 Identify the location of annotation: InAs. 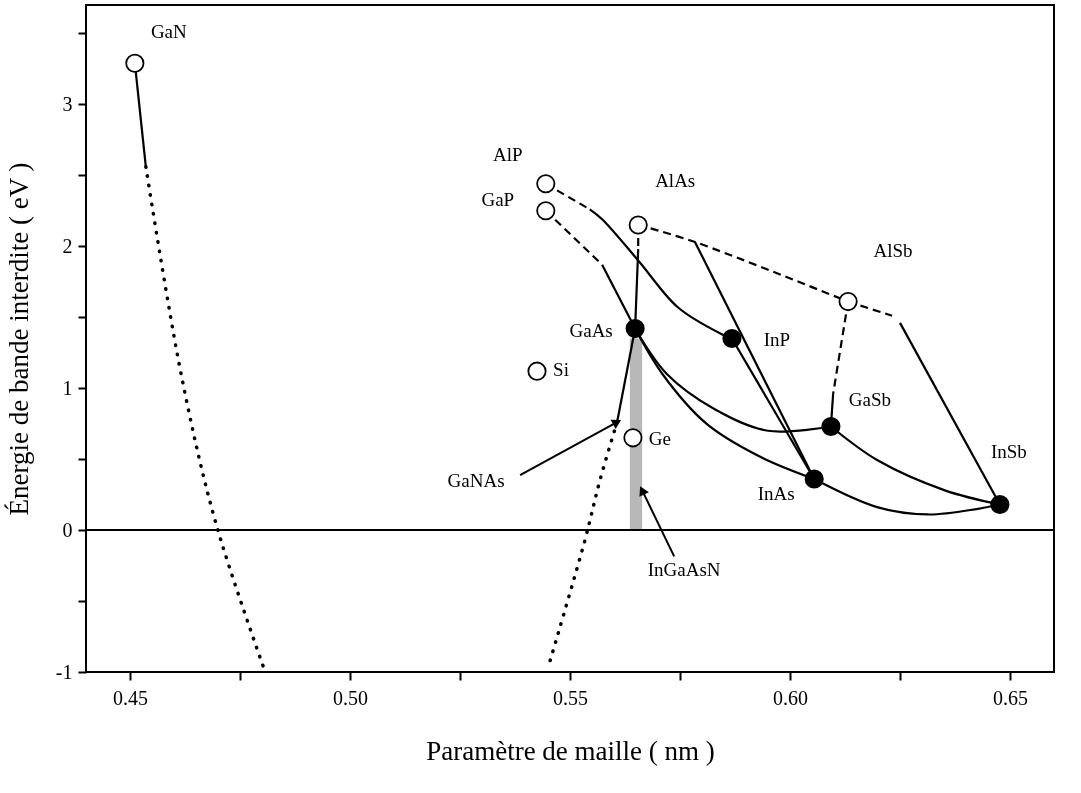
(776, 493).